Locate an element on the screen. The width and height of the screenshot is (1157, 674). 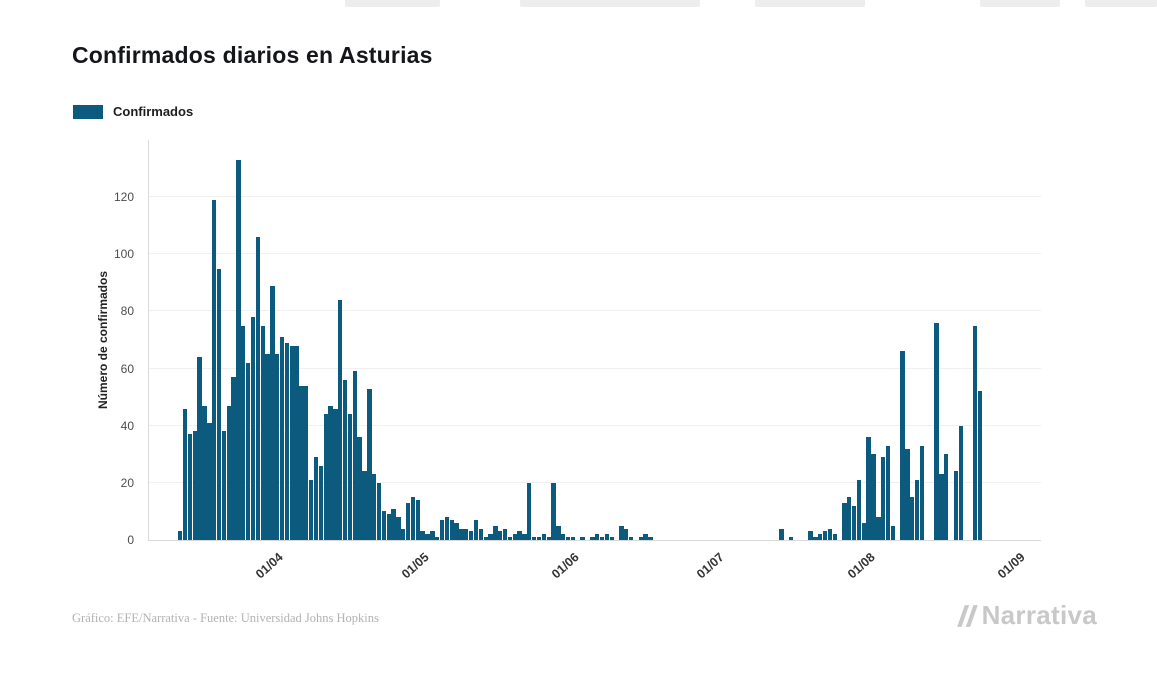
legend-item-confirmados: Confirmados is located at coordinates (133, 111).